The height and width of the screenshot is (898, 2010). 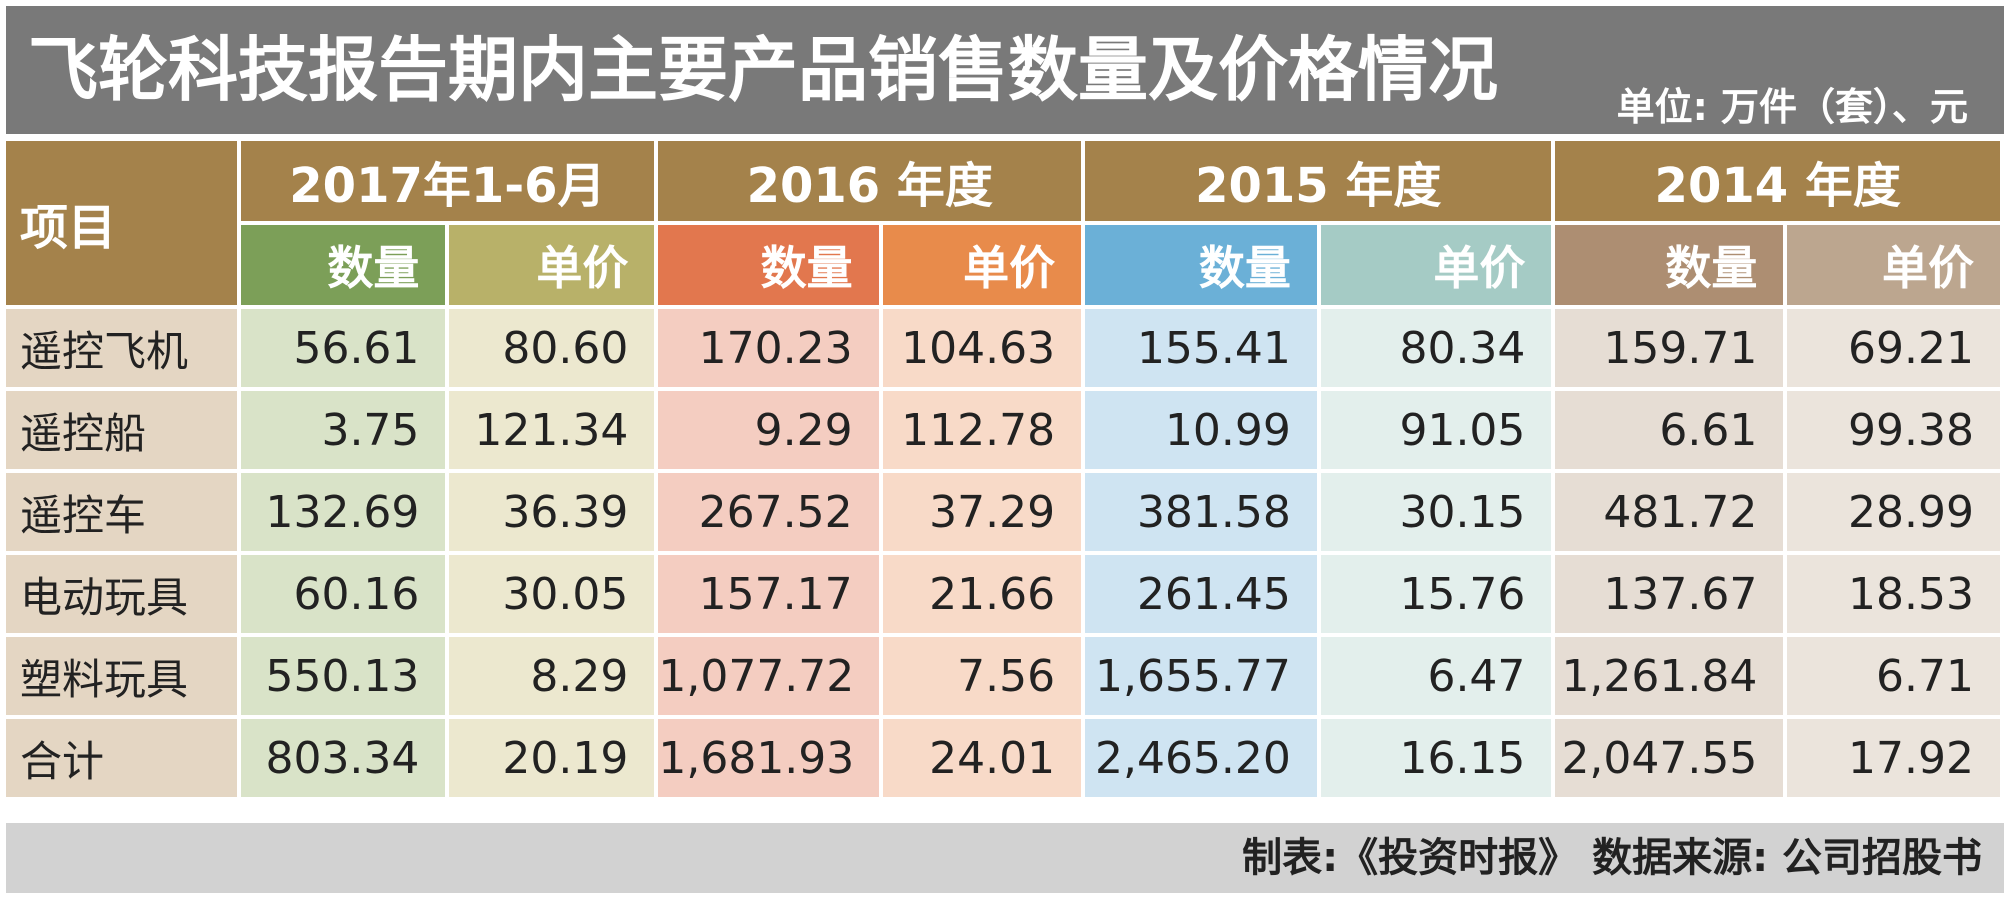 I want to click on cell-quantity: 267.52, so click(x=768, y=512).